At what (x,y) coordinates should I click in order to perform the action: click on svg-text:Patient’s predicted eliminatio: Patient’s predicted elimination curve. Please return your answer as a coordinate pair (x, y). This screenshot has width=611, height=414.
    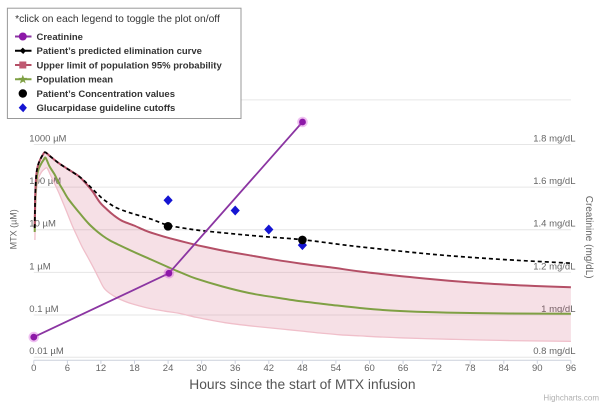
    Looking at the image, I should click on (119, 51).